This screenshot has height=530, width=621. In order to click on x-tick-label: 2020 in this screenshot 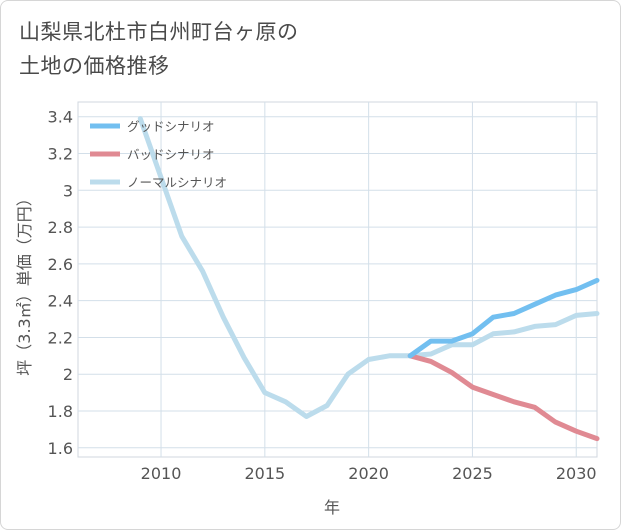, I will do `click(368, 473)`.